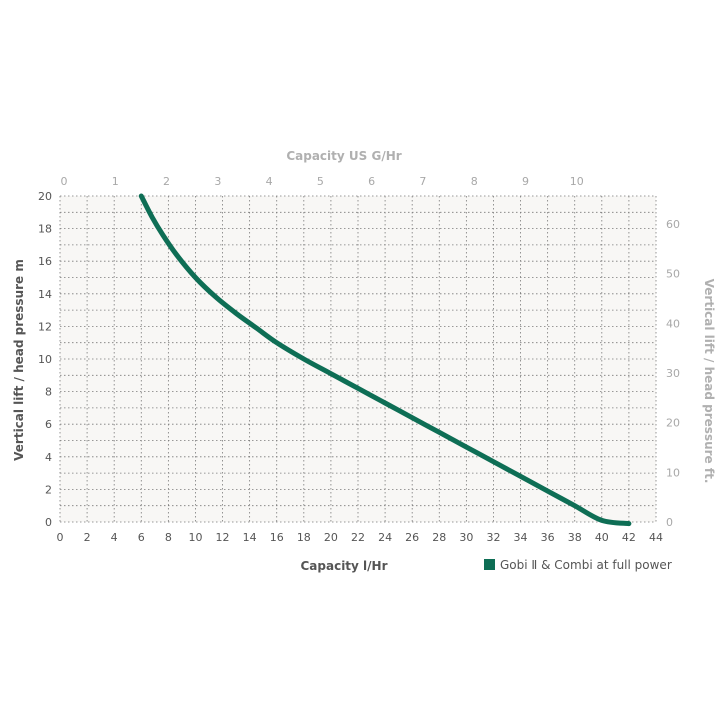 The width and height of the screenshot is (724, 724). What do you see at coordinates (629, 537) in the screenshot?
I see `x-tick-label: 42` at bounding box center [629, 537].